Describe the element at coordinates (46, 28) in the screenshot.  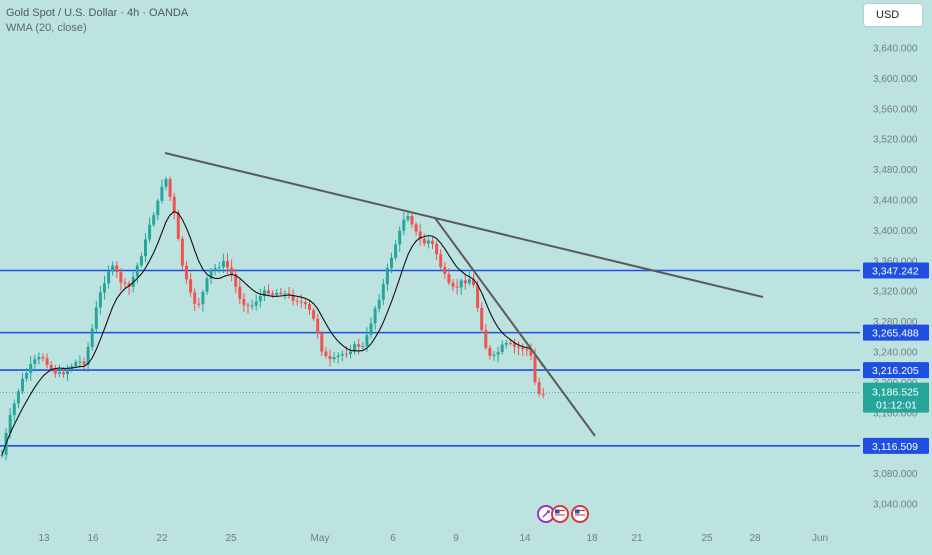
I see `indicator-legend: WMA (20, close)` at that location.